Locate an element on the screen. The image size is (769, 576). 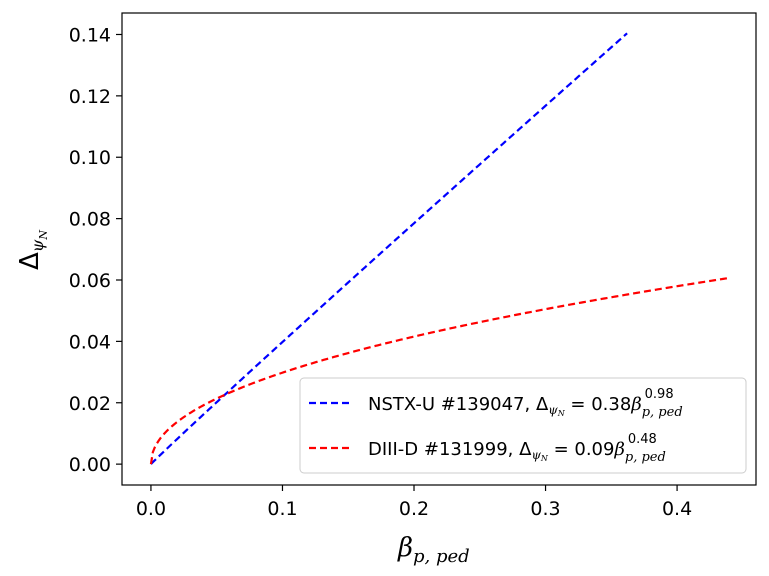
x-axis-ticks: 0.0 0.1 0.2 0.3 0.4 is located at coordinates (414, 502).